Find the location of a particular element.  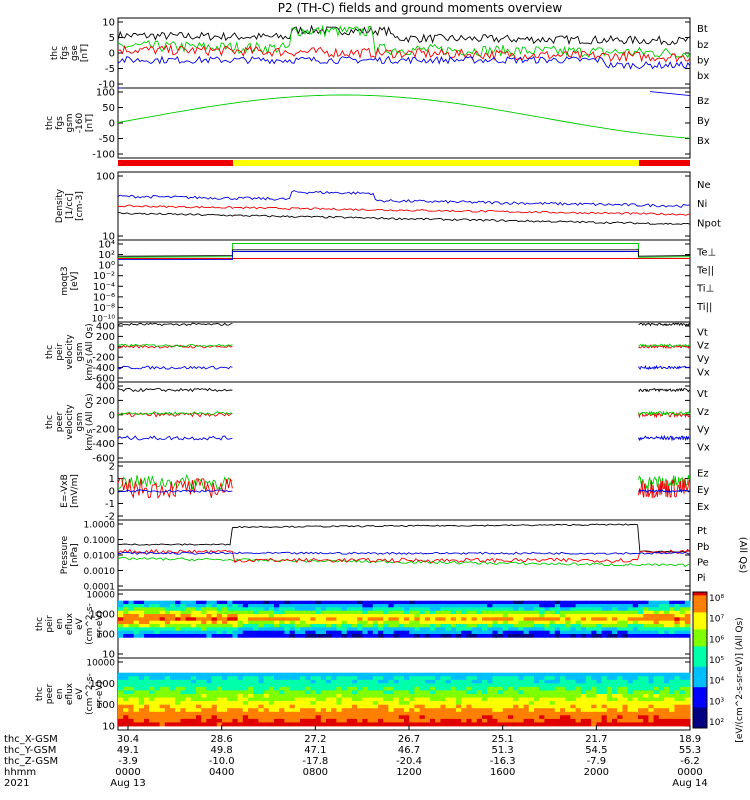

colorbar-tick-label: 10⁸ is located at coordinates (716, 599).